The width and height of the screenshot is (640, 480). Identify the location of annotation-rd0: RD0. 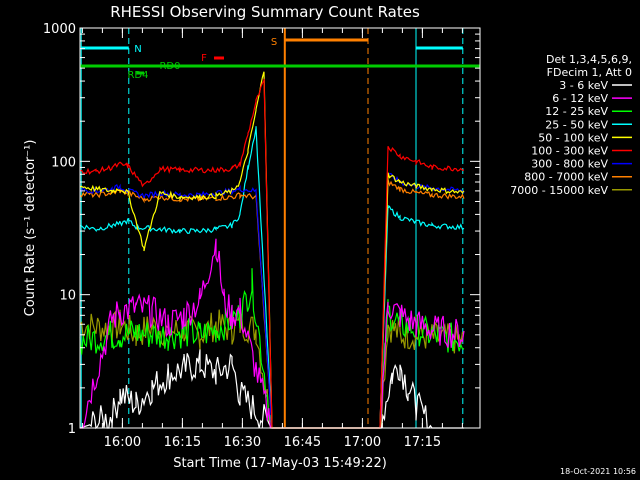
(169, 66).